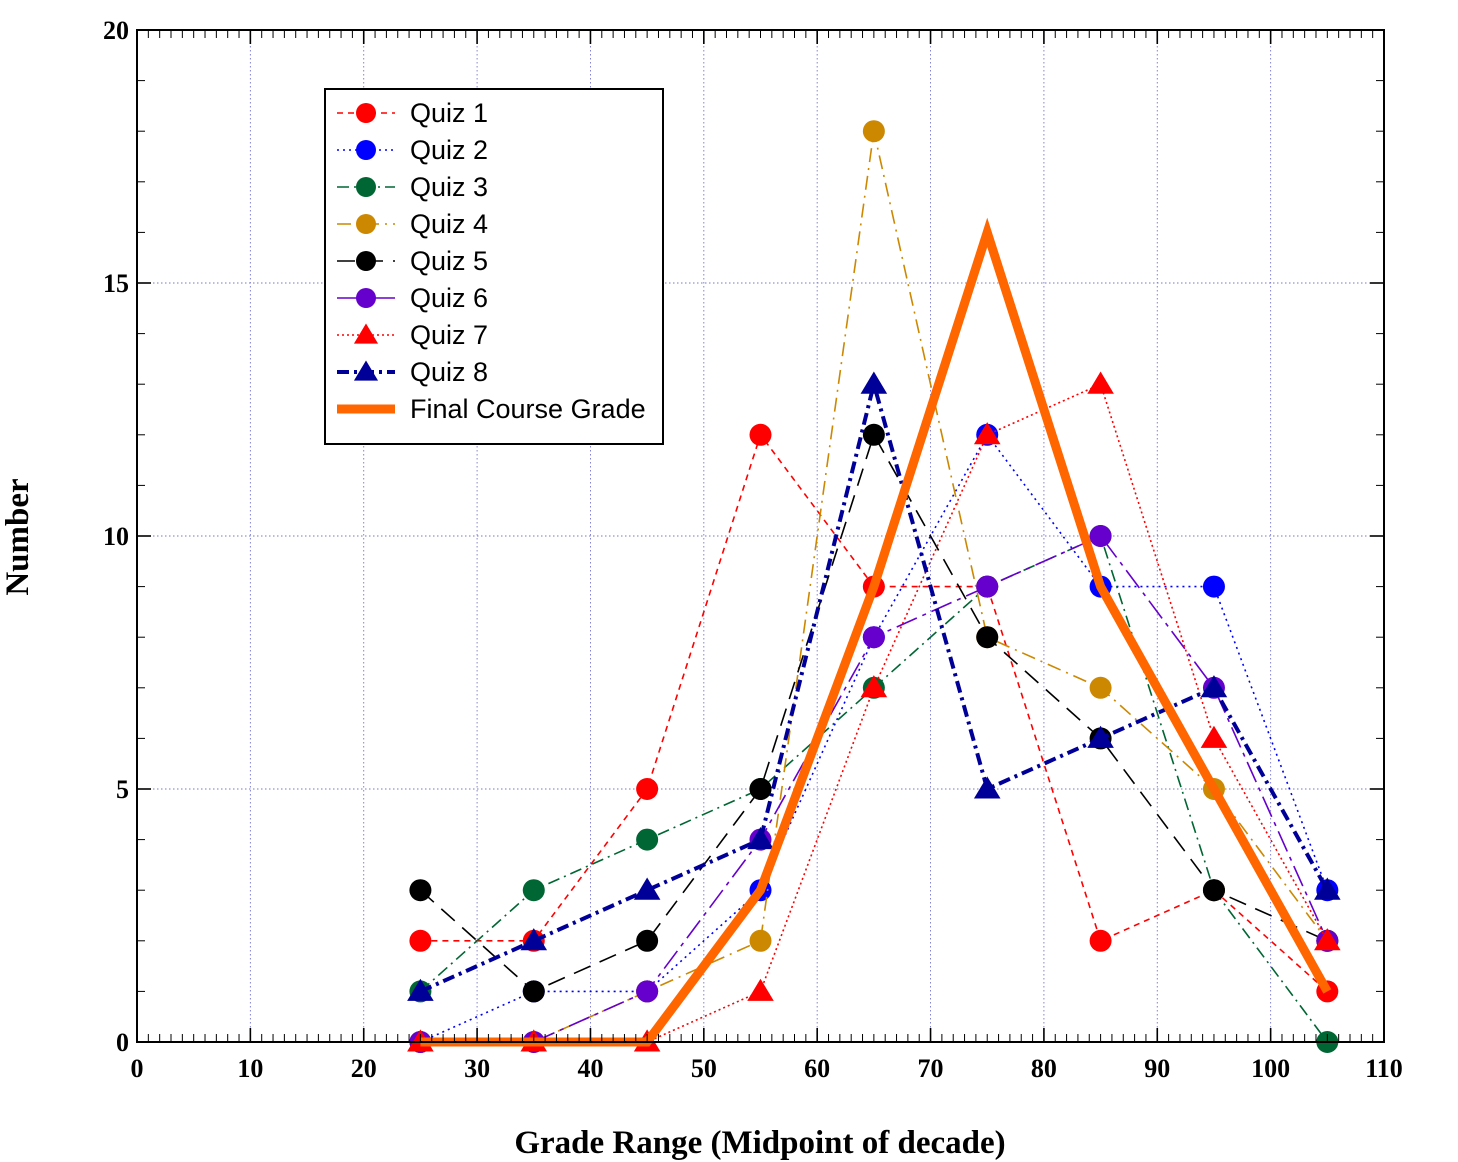 This screenshot has height=1162, width=1458. Describe the element at coordinates (116, 283) in the screenshot. I see `y-tick-label: 15` at that location.